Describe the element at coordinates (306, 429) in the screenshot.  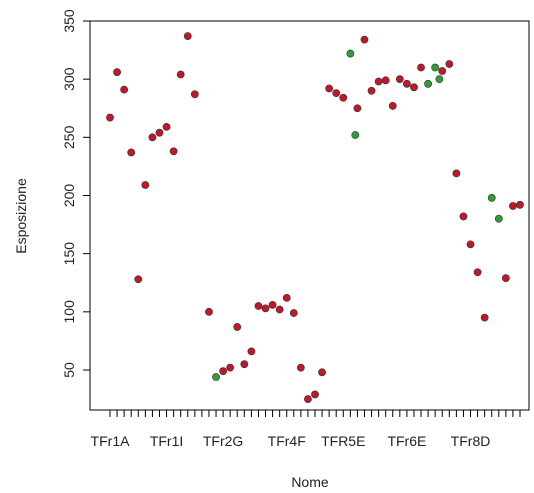
I see `x-axis: TFr1A TFr1I TFr2G TFr4F TFR5E TFr6E TFr8D` at that location.